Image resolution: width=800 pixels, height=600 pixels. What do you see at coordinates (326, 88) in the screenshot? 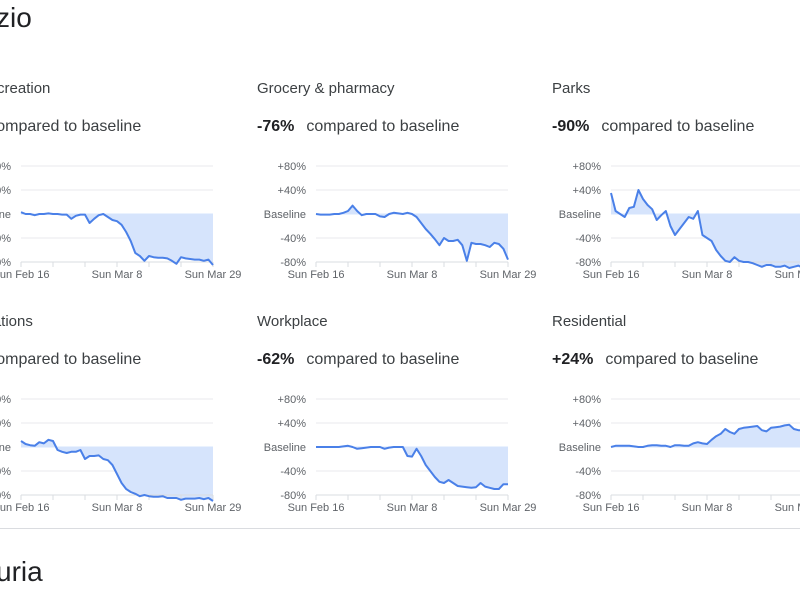
I see `card-title: Grocery & pharmacy` at bounding box center [326, 88].